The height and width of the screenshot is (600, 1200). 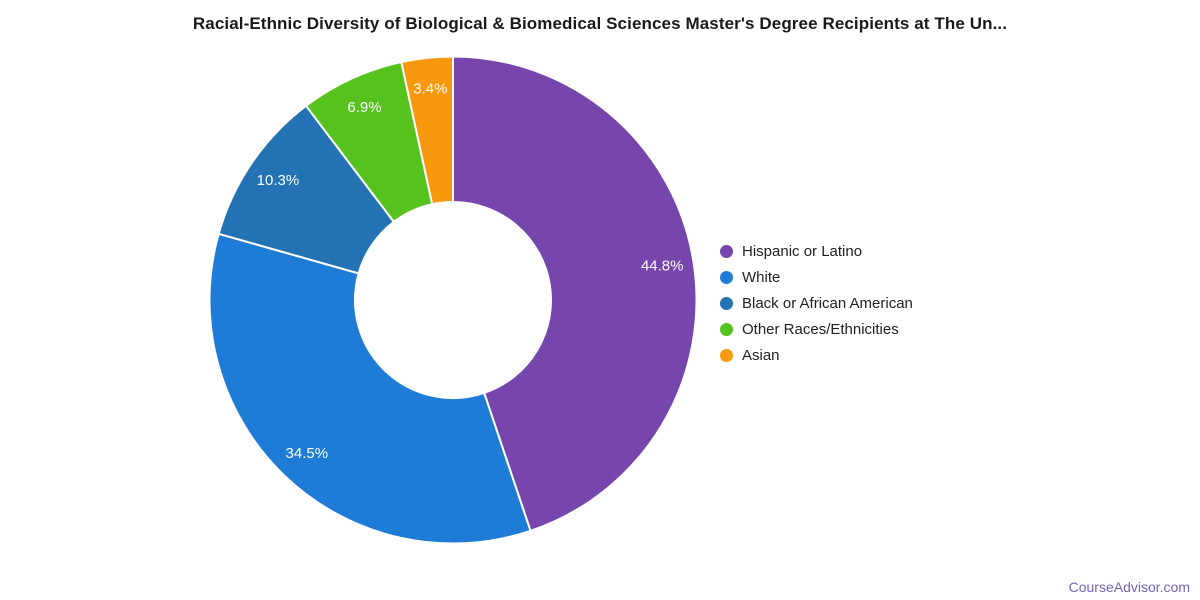 I want to click on legend-label: Black or African American, so click(x=827, y=303).